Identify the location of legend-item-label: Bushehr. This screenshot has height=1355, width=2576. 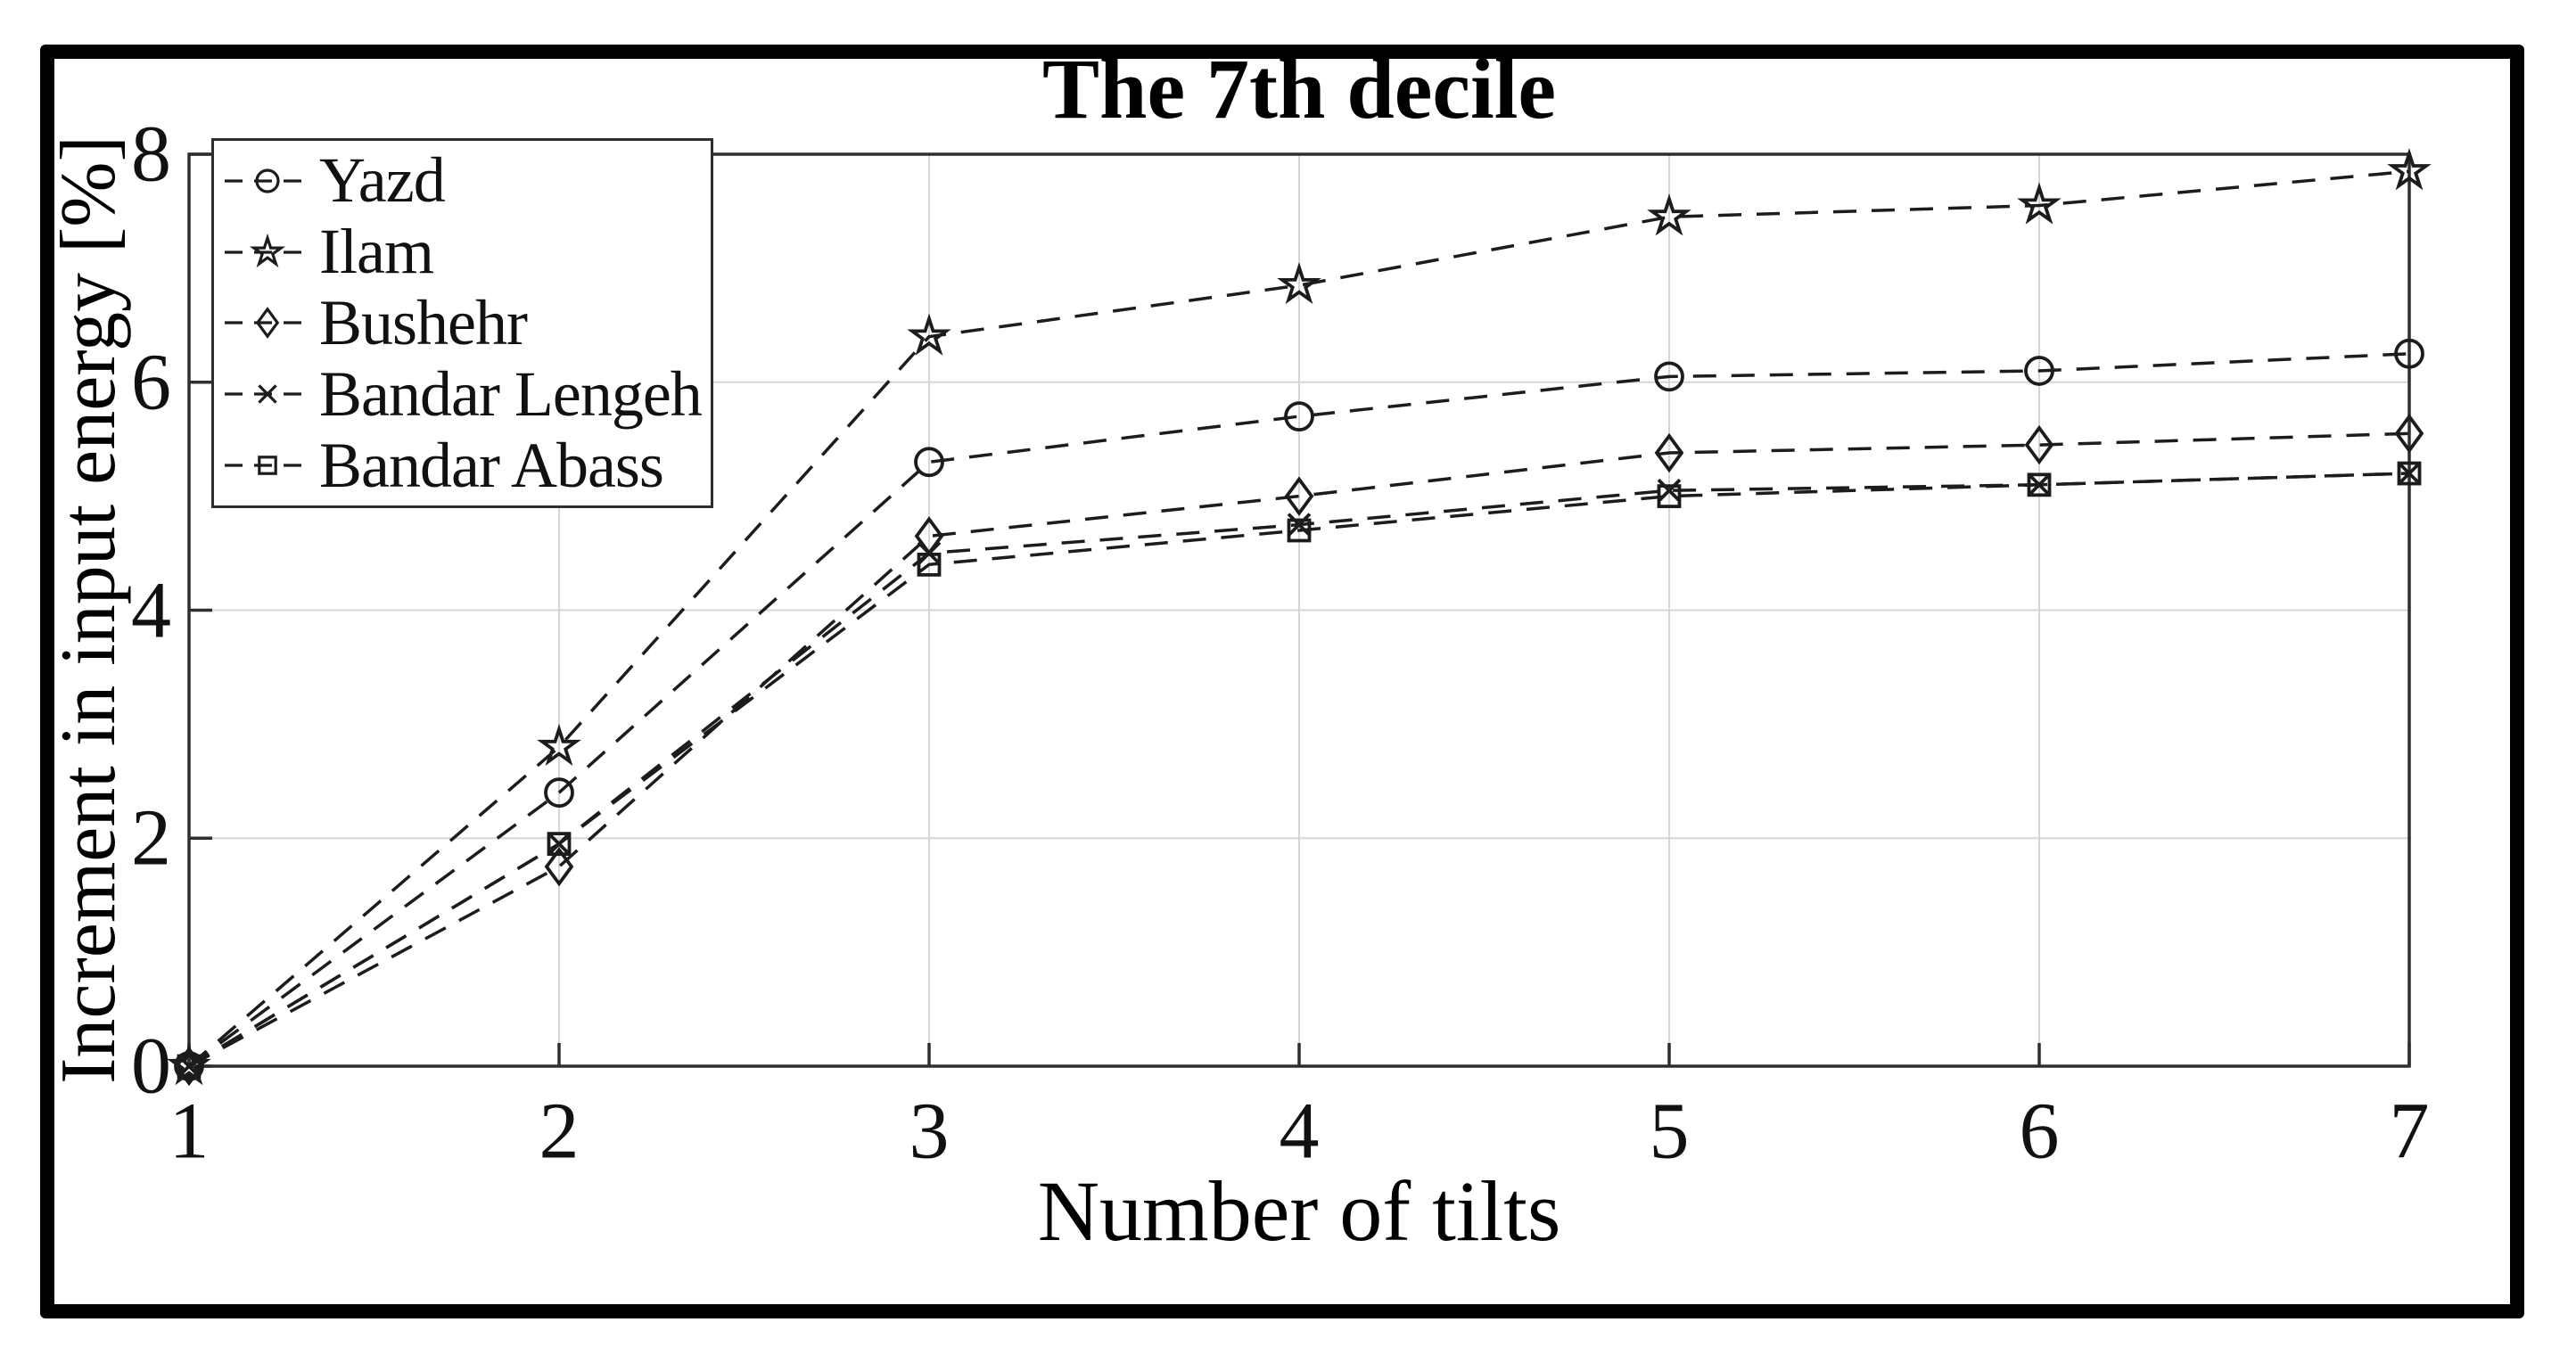
(423, 322).